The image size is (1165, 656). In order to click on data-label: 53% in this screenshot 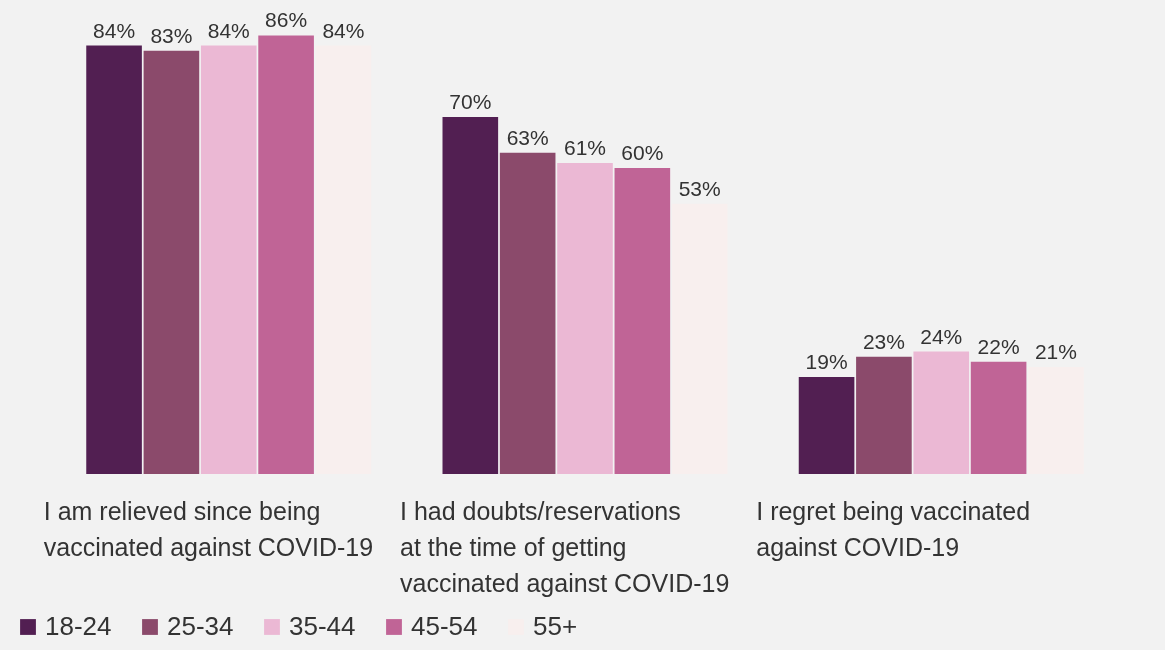, I will do `click(699, 188)`.